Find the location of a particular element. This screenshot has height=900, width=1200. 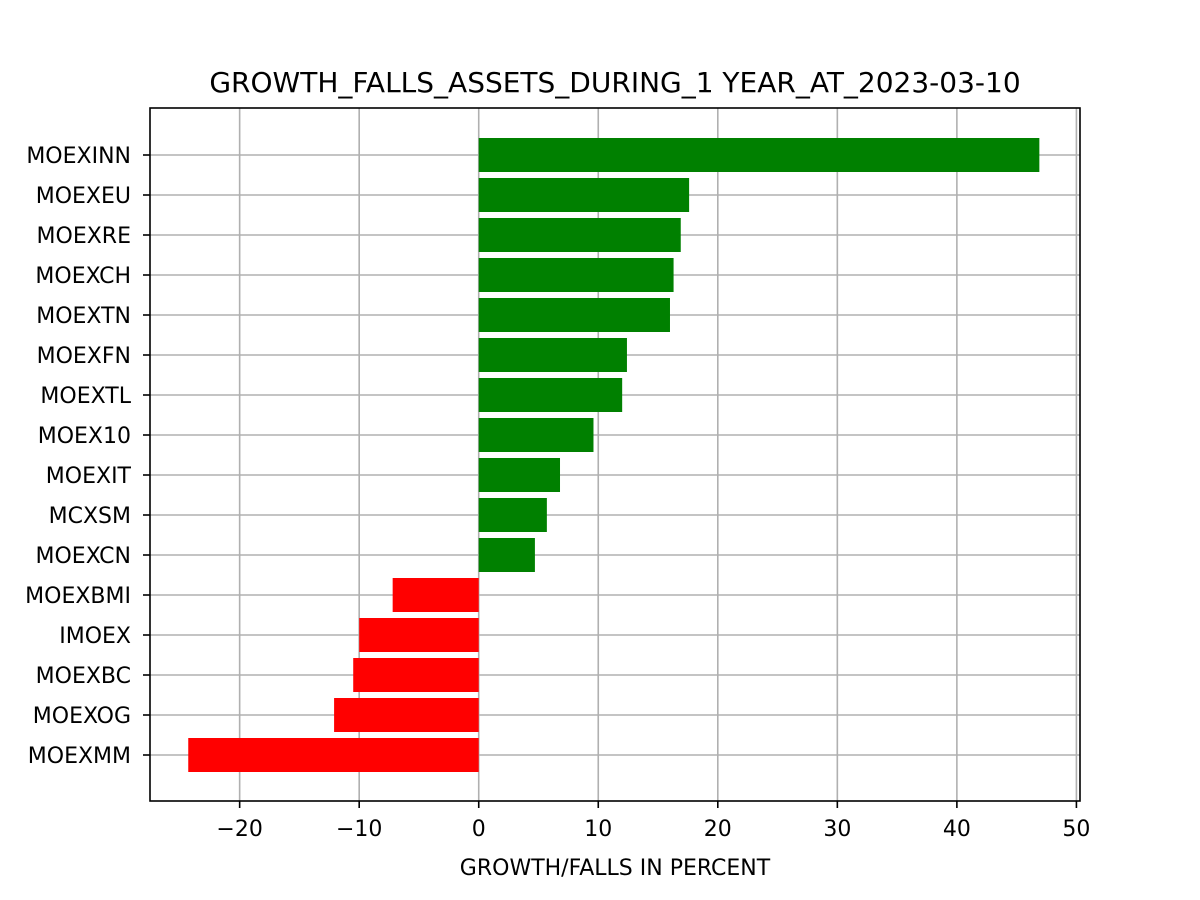

y-tick-label: MOEXTL is located at coordinates (85, 396).